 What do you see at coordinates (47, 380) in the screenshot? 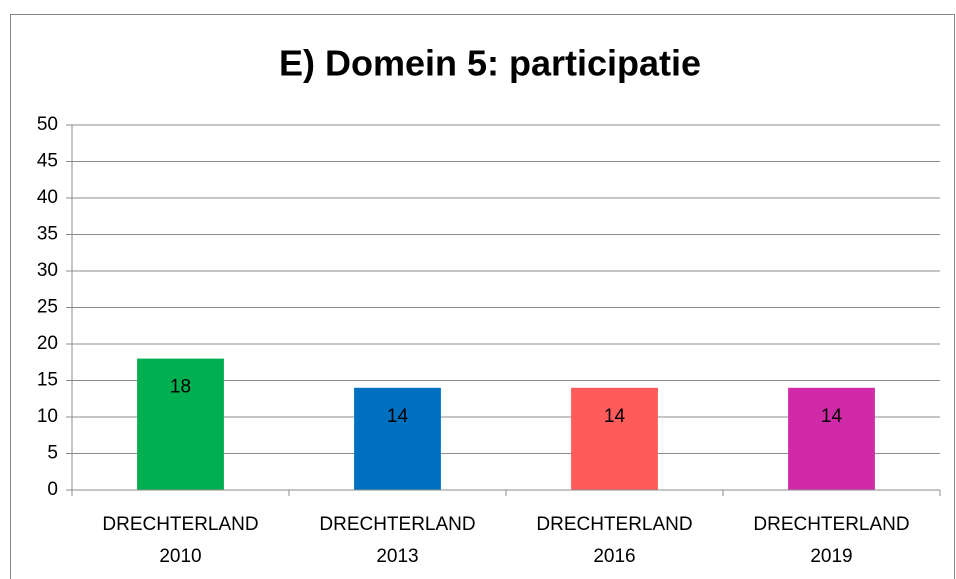
I see `y-tick-label: 15` at bounding box center [47, 380].